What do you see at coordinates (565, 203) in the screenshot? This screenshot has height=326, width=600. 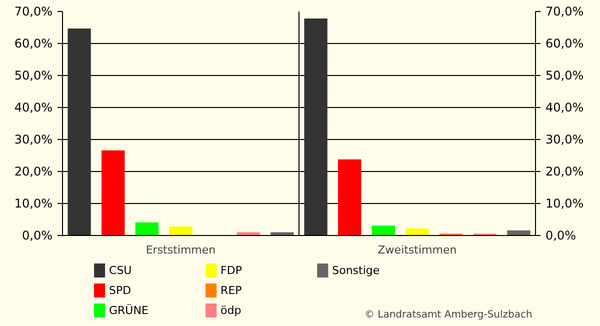 I see `y2-tick-label: 10,0%` at bounding box center [565, 203].